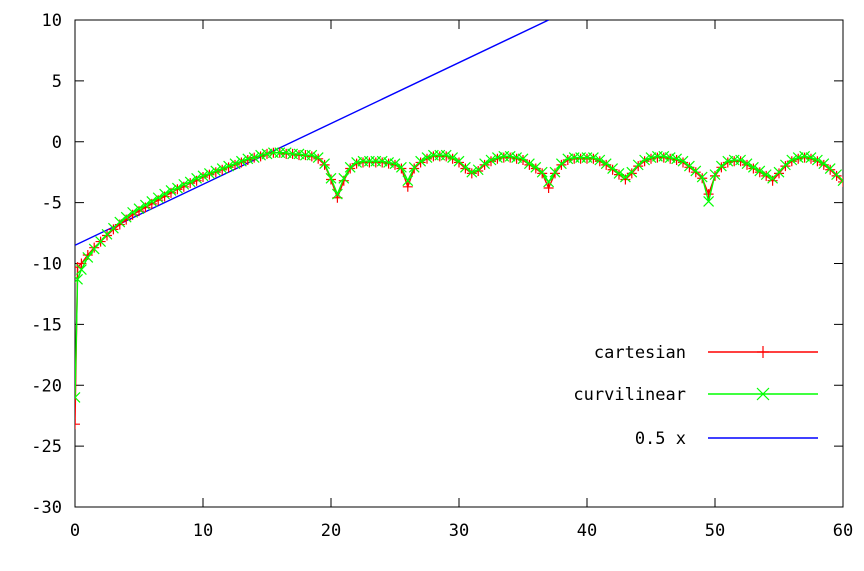 The image size is (864, 571). I want to click on y-tick-label: 5, so click(57, 82).